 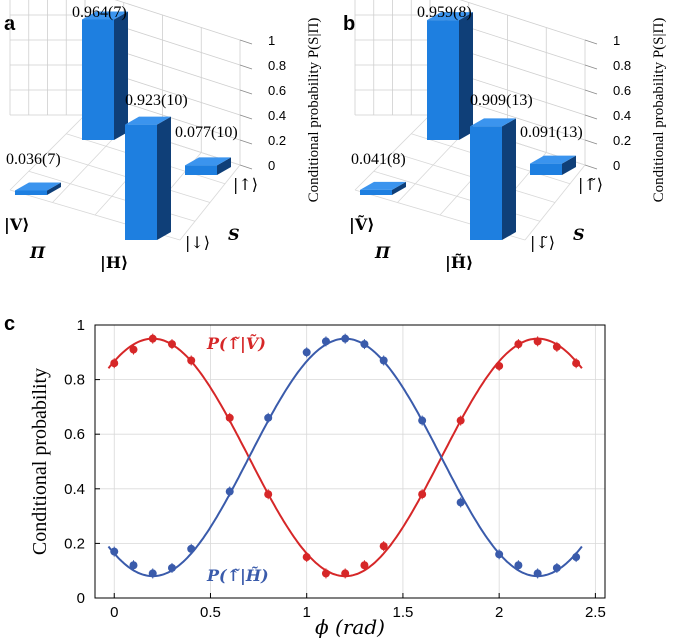 What do you see at coordinates (307, 612) in the screenshot?
I see `x-tick-label: 1` at bounding box center [307, 612].